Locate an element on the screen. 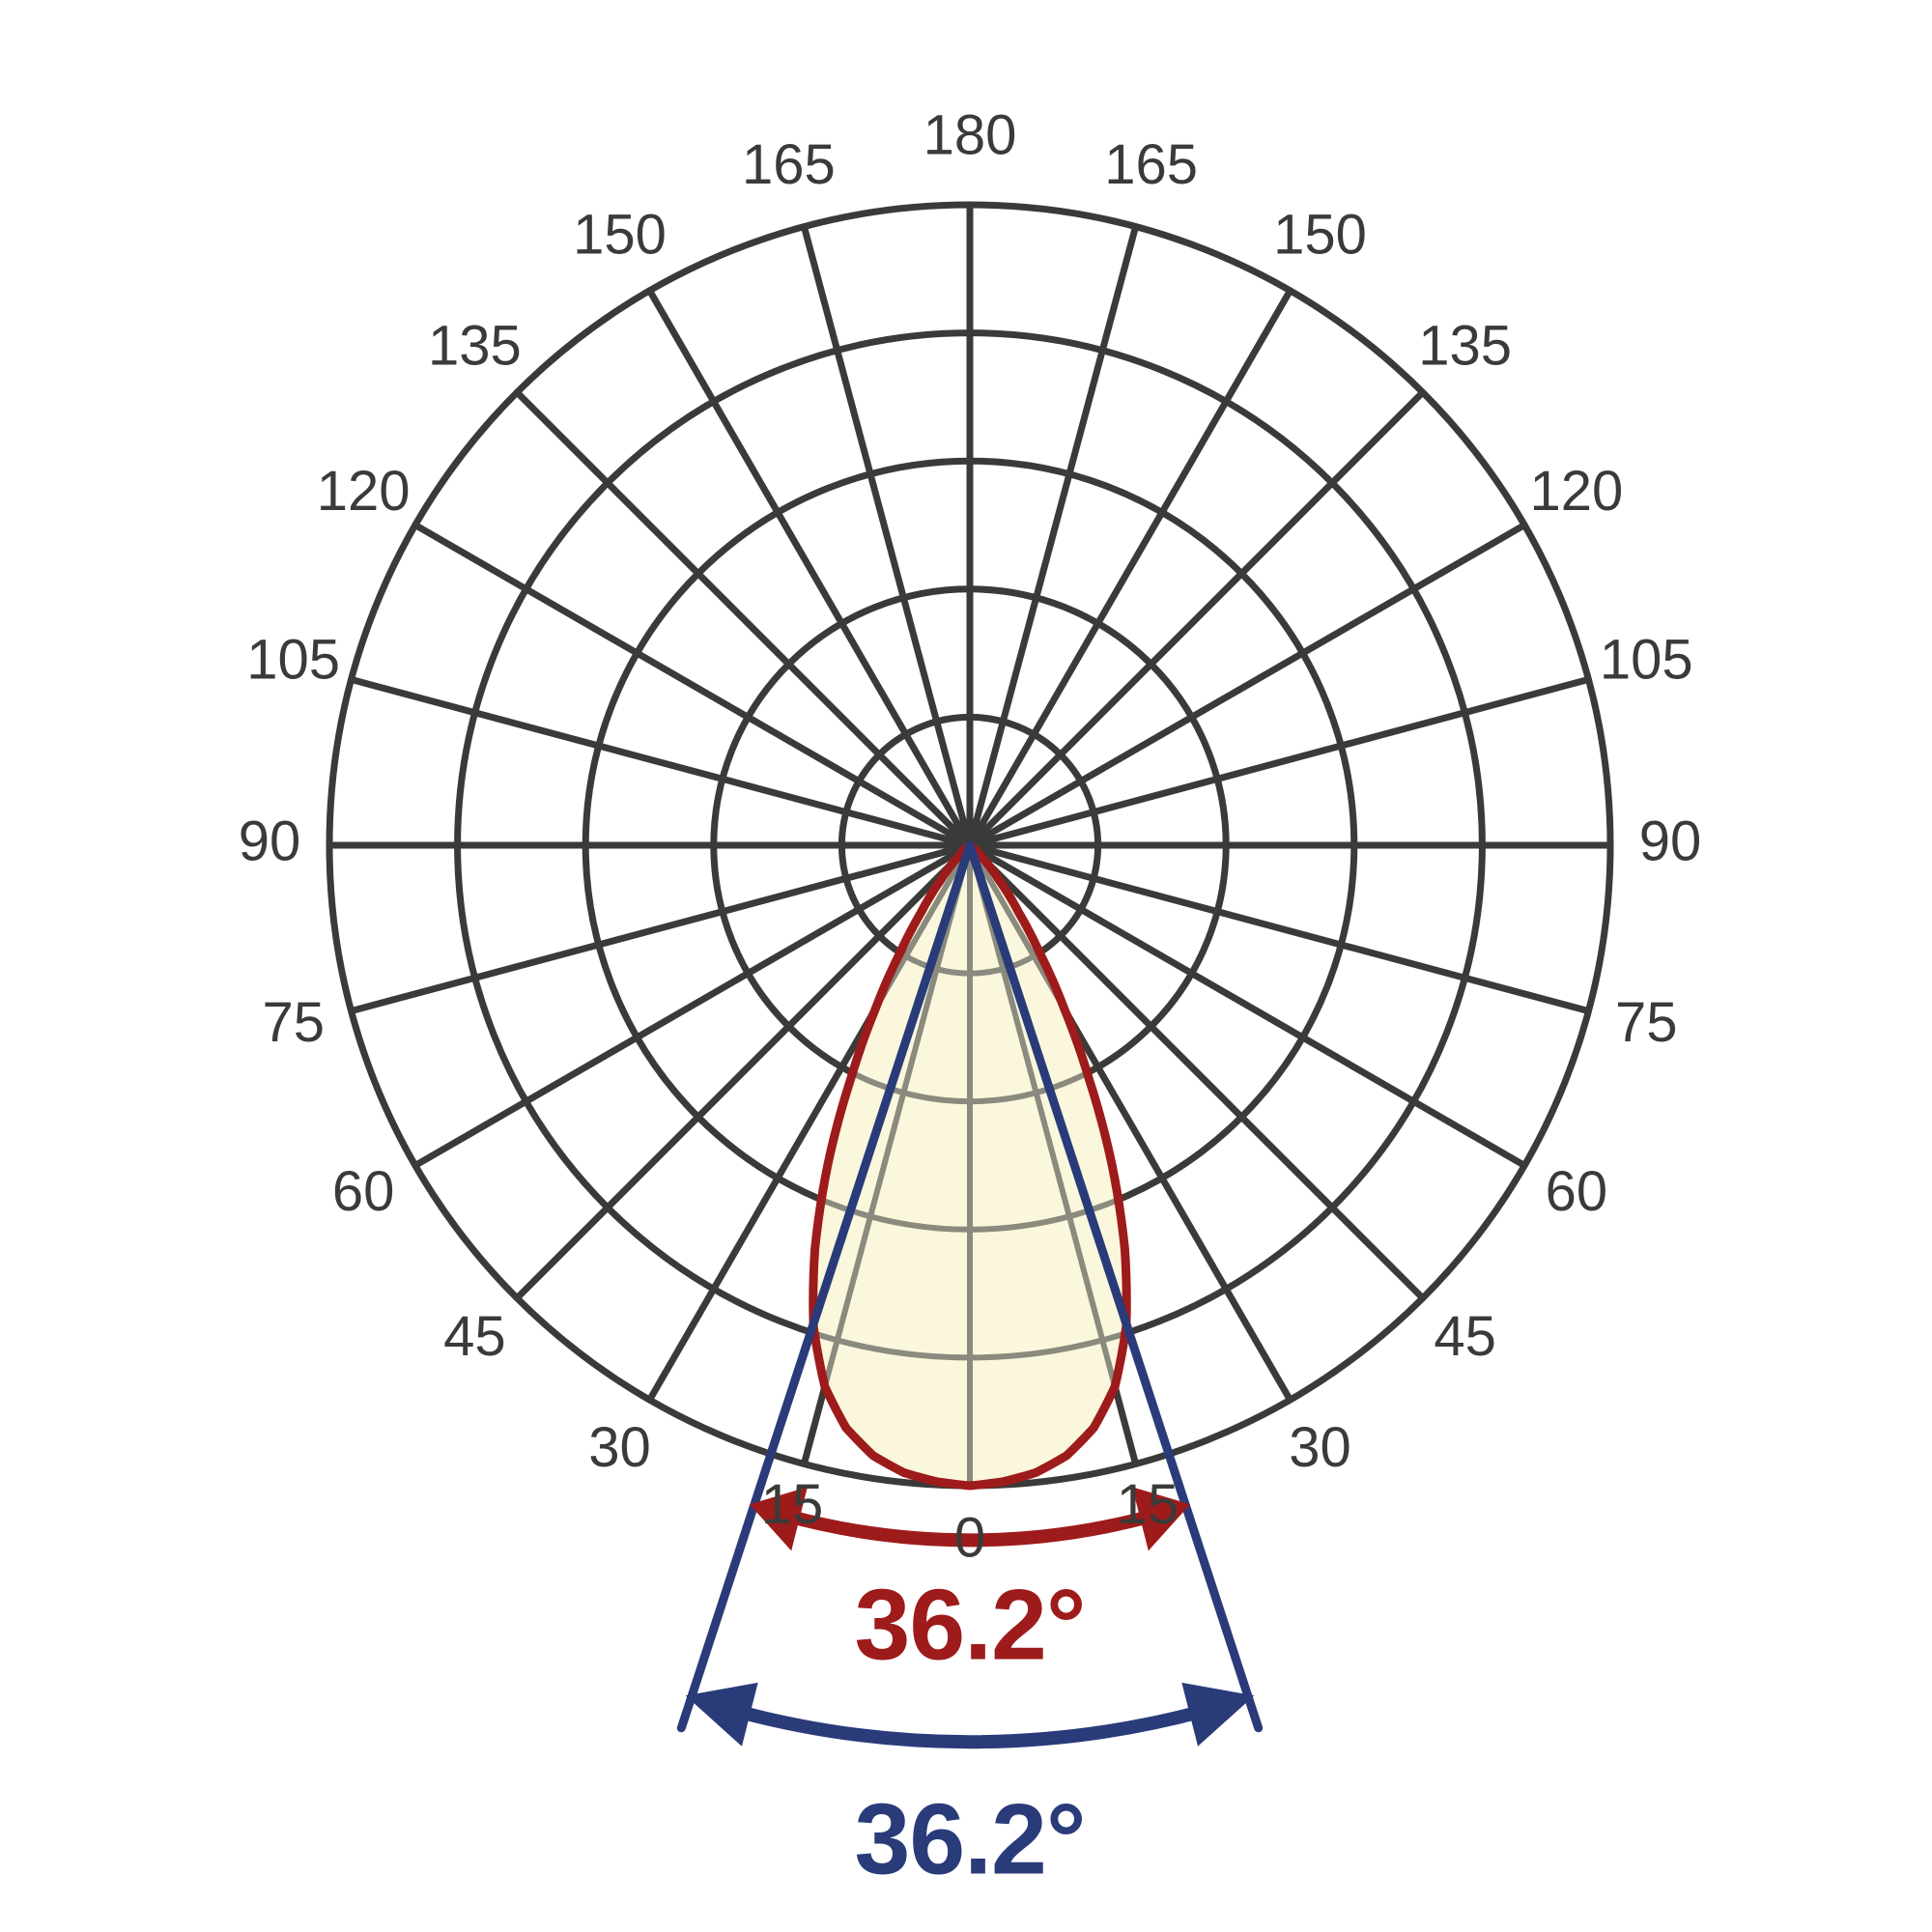 The image size is (1932, 1932). intensity-curve-red is located at coordinates (970, 1165).